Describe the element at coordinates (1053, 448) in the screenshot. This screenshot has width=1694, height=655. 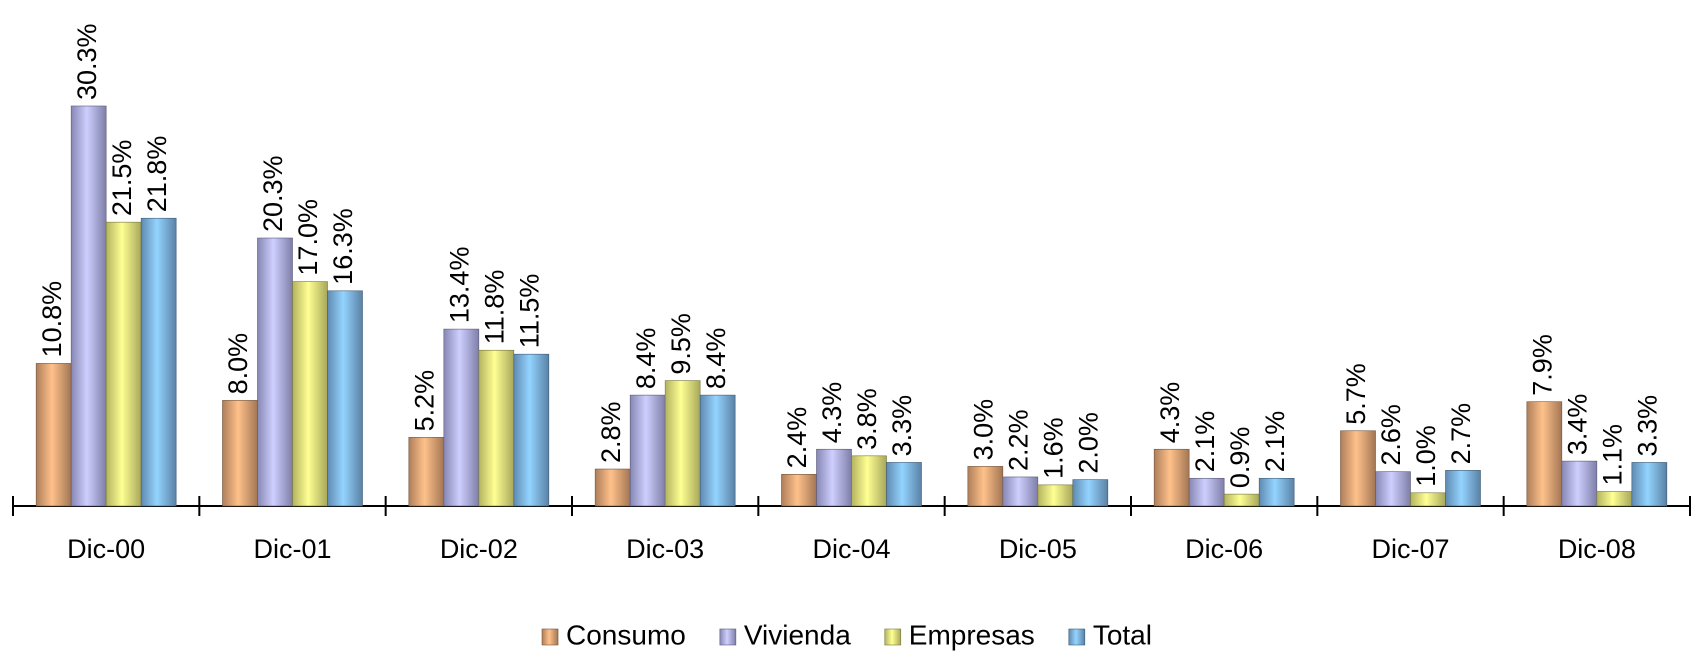
I see `value-label: 1.6%` at that location.